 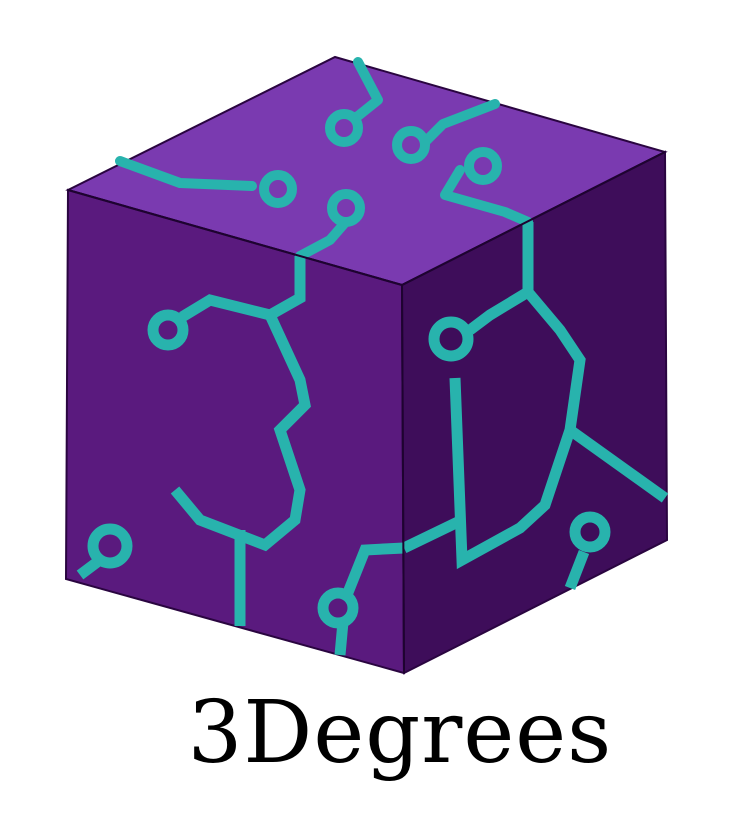 I want to click on top-face-traces, so click(x=324, y=159).